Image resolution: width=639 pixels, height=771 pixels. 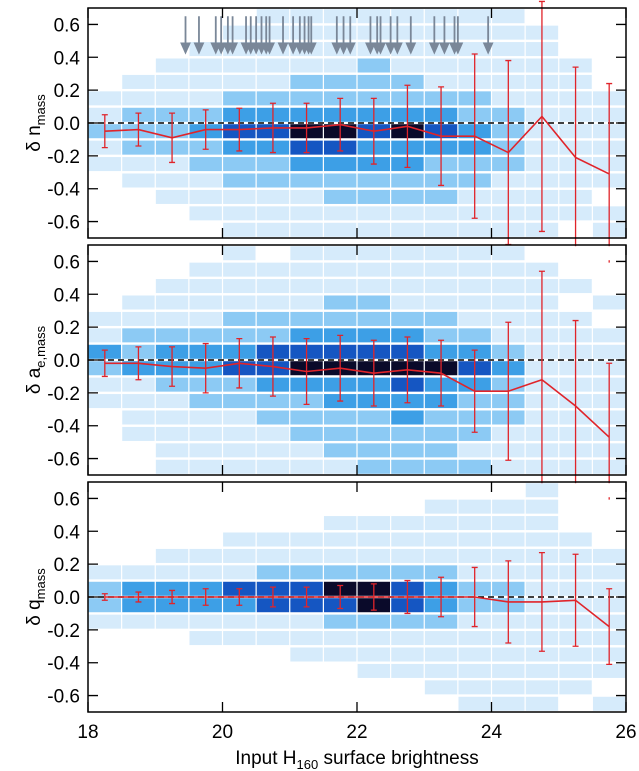 What do you see at coordinates (63, 157) in the screenshot?
I see `y-tick-label: -0.2` at bounding box center [63, 157].